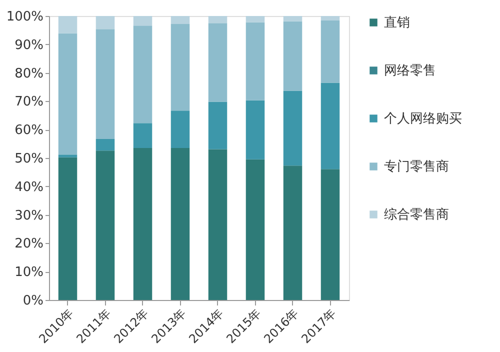 Image resolution: width=500 pixels, height=352 pixels. I want to click on y-tick-label: 30%, so click(29, 216).